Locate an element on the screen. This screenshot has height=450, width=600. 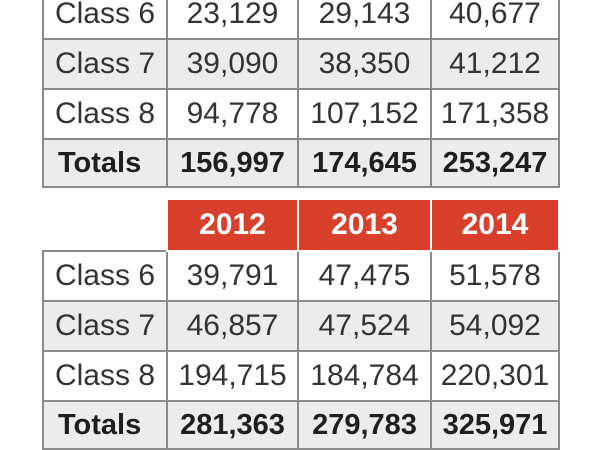
cell-value: 29,143 is located at coordinates (364, 20).